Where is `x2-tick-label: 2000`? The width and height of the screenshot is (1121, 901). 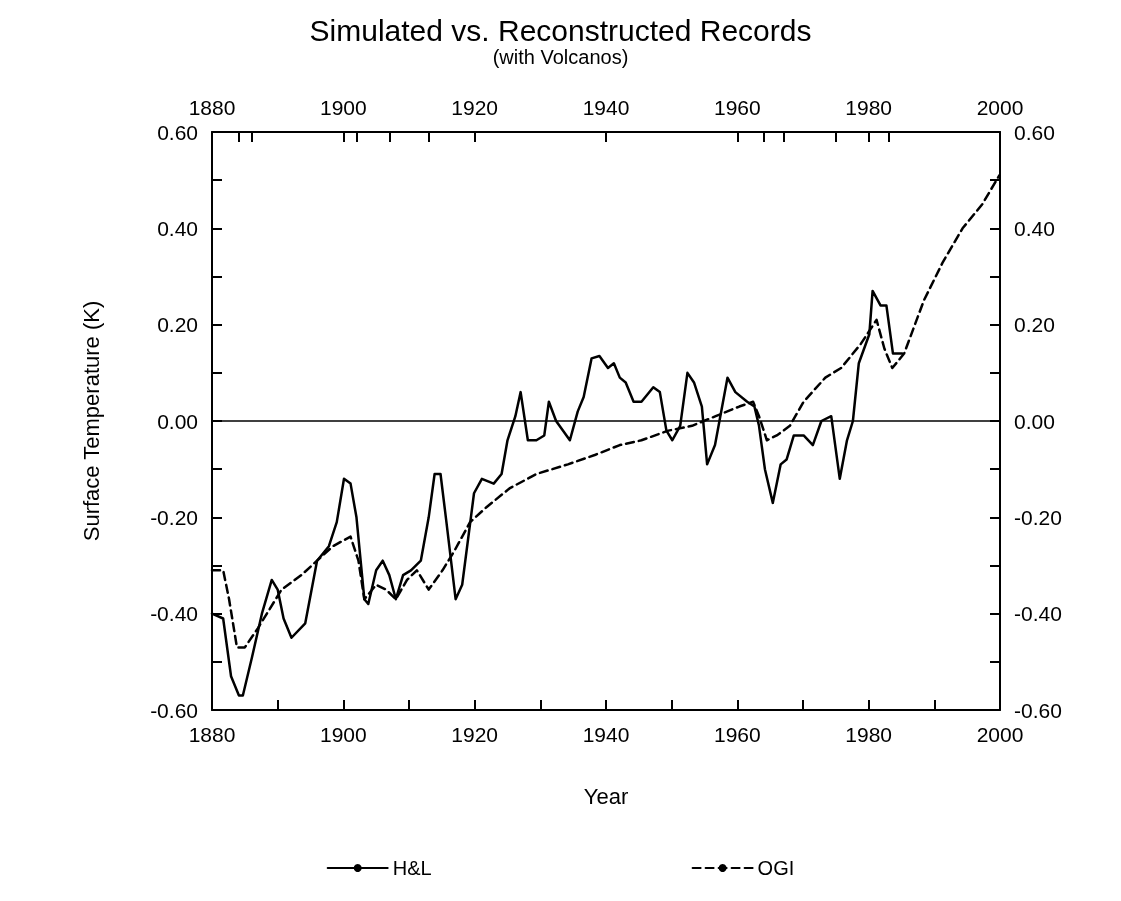 x2-tick-label: 2000 is located at coordinates (1000, 107).